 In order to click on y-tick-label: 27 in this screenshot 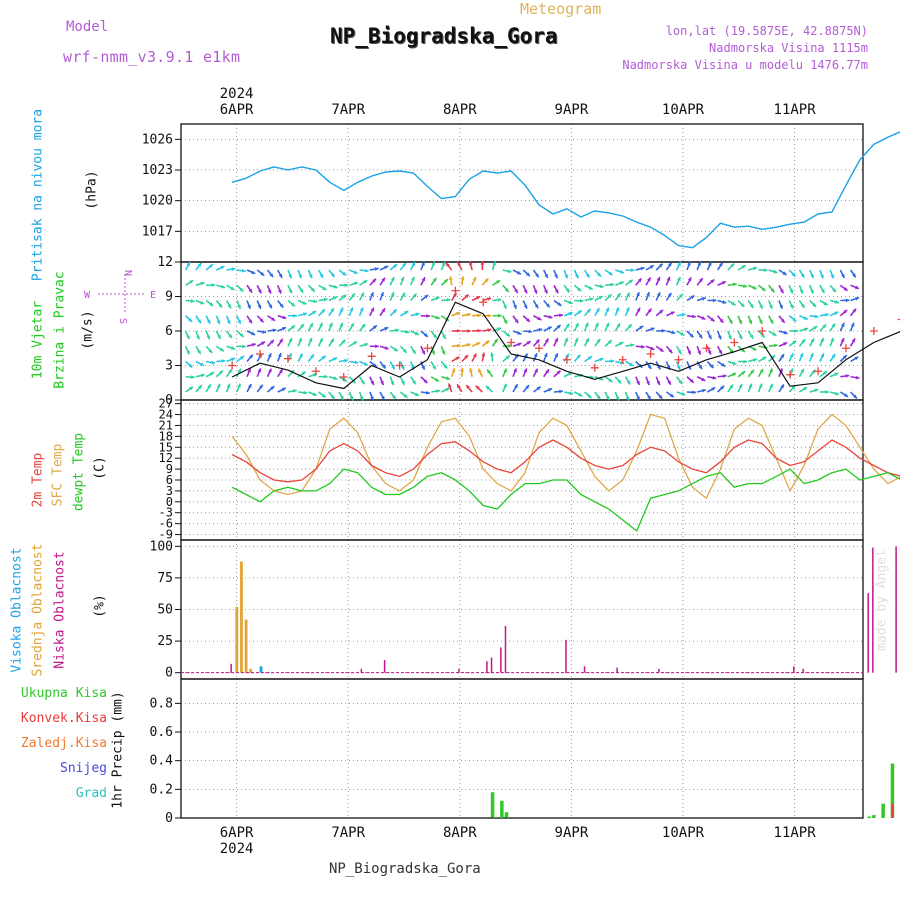, I will do `click(166, 404)`.